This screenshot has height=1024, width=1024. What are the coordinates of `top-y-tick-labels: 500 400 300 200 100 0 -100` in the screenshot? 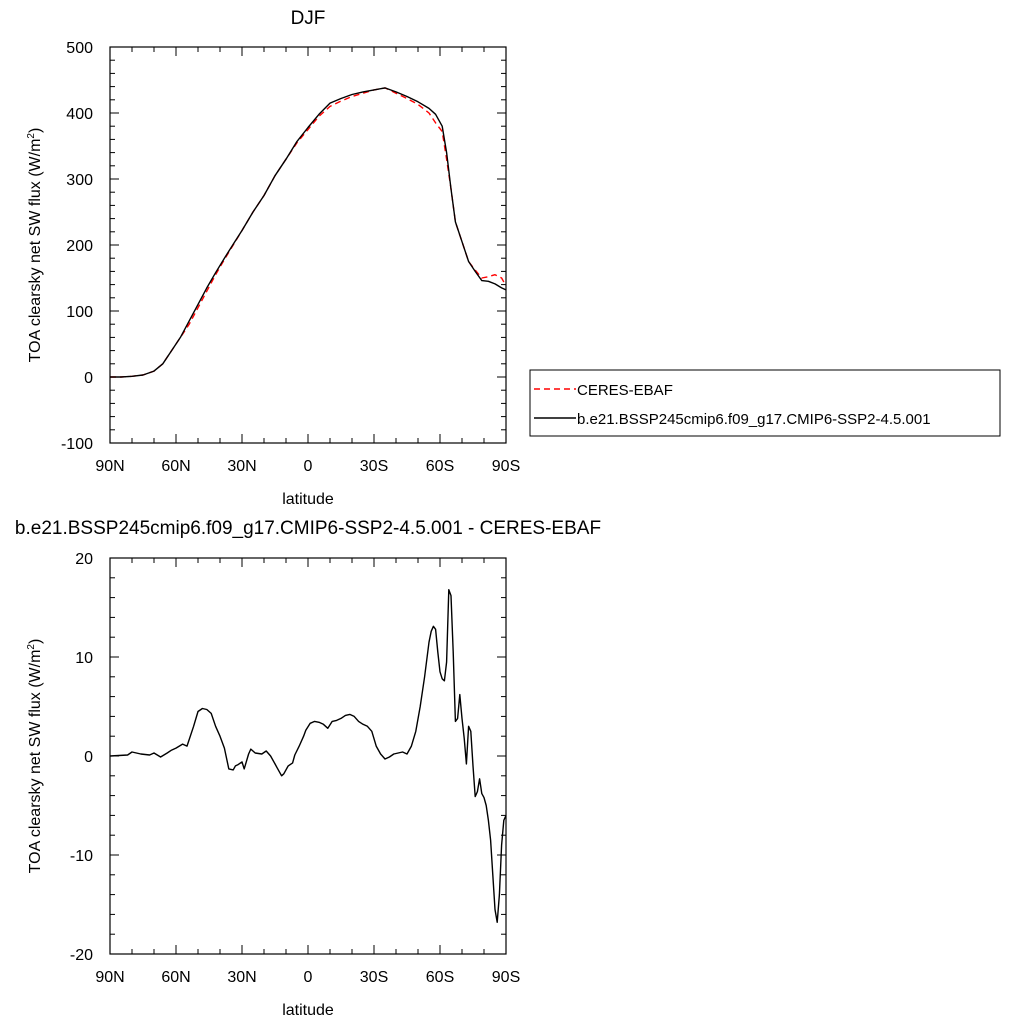 It's located at (77, 246).